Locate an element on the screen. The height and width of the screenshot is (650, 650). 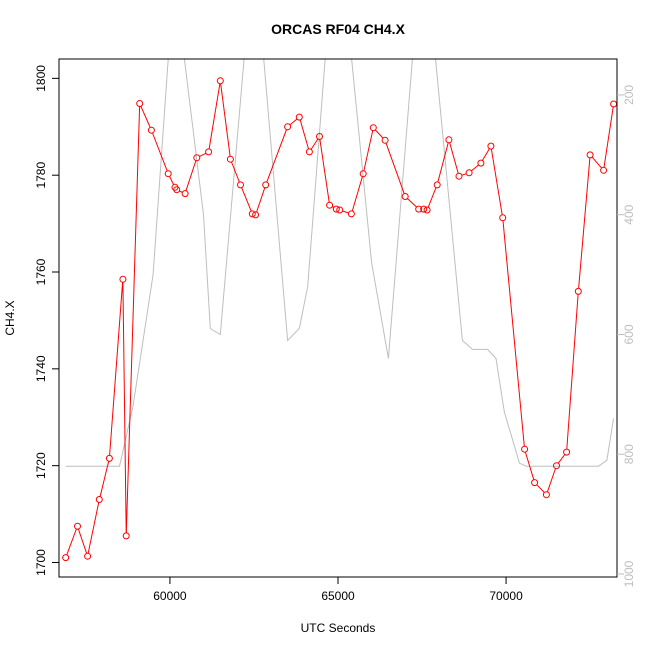
y-axis-left: 1700 1720 1740 1760 1780 1800 is located at coordinates (46, 320).